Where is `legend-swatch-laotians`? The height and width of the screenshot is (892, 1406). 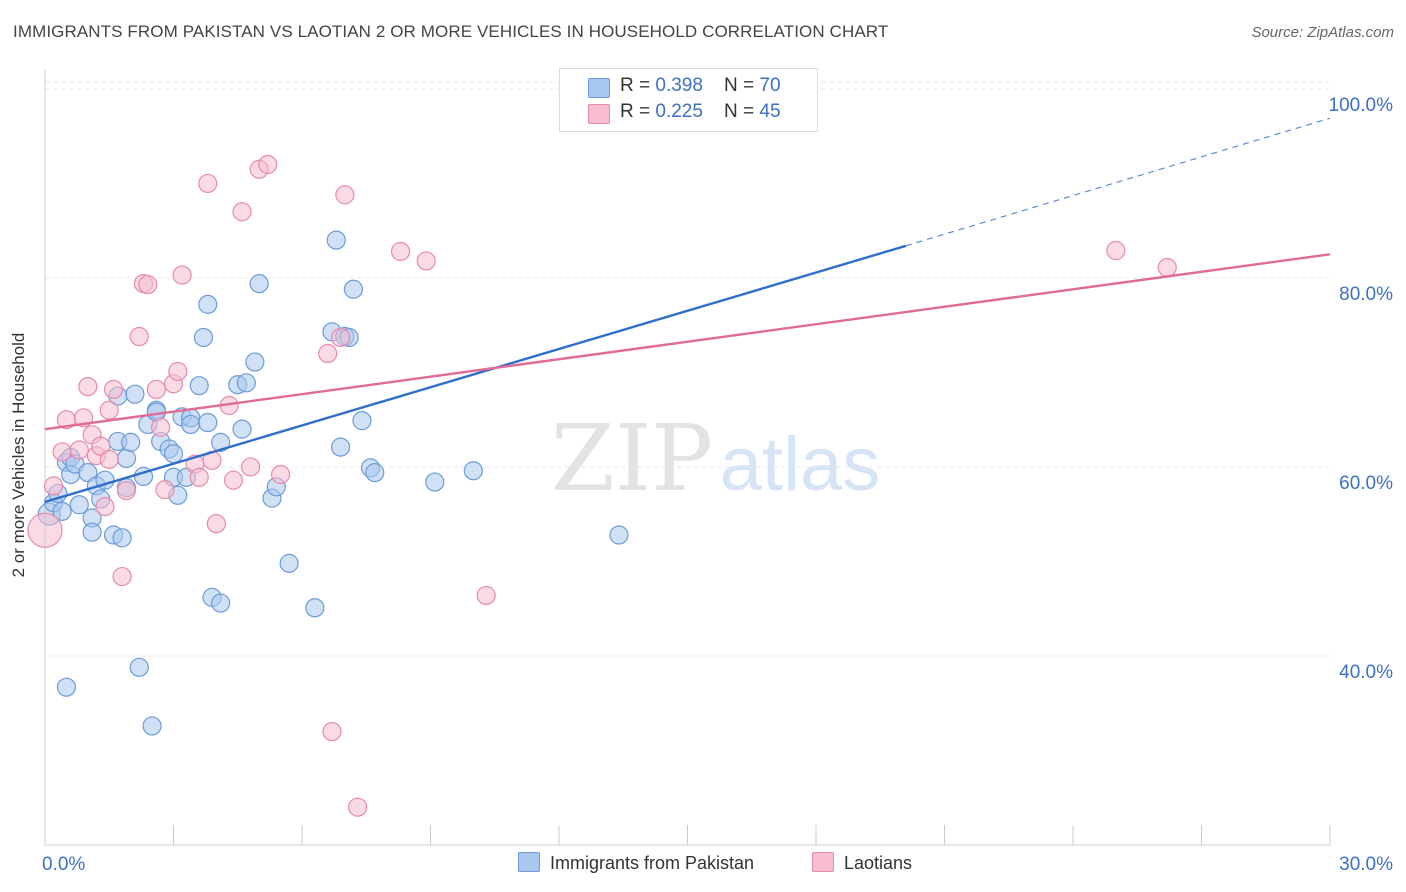 legend-swatch-laotians is located at coordinates (599, 114).